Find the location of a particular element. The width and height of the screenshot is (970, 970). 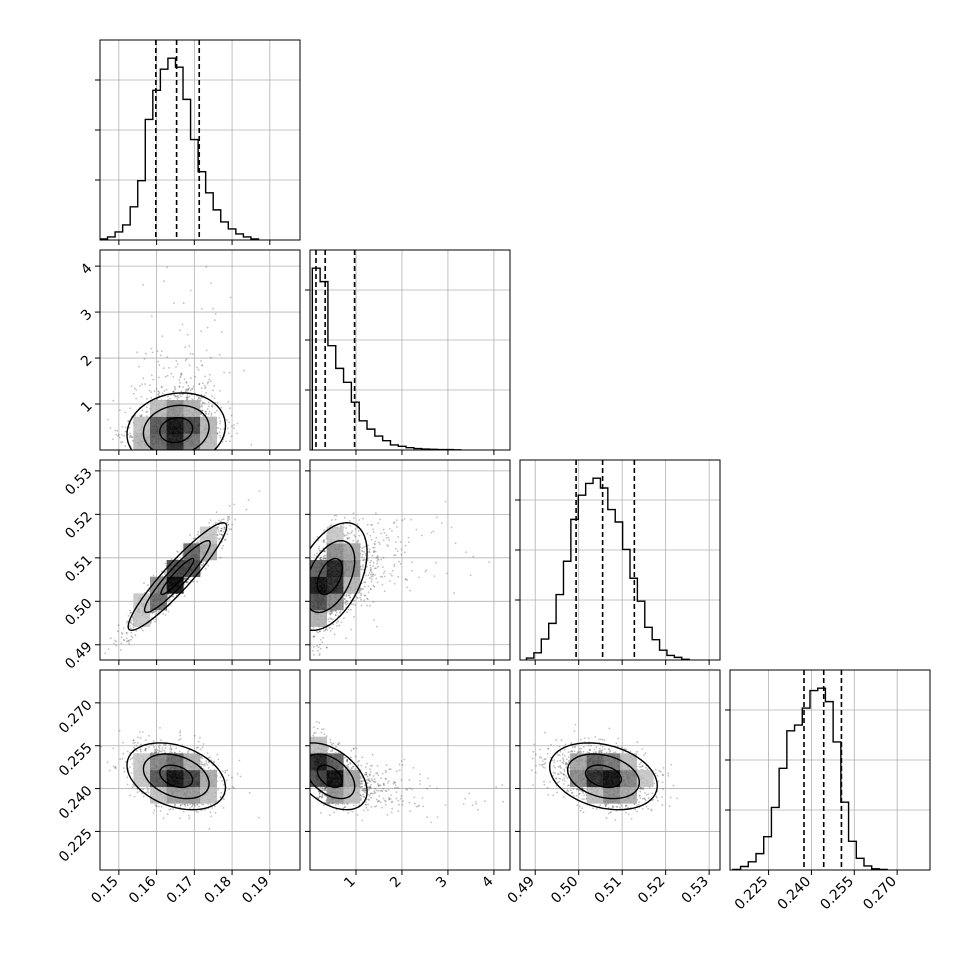

contour-lines is located at coordinates (176, 421).